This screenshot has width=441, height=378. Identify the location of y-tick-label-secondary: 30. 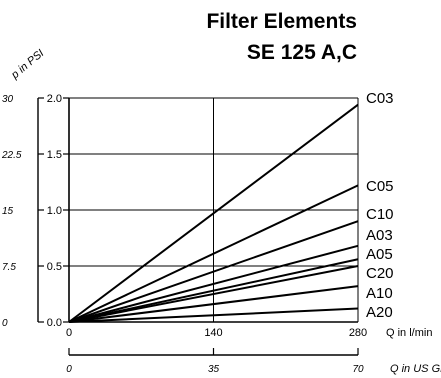
(8, 99).